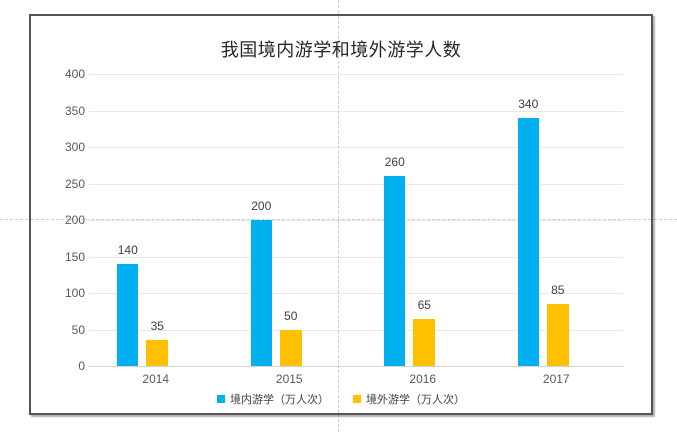 The image size is (677, 432). Describe the element at coordinates (74, 293) in the screenshot. I see `y-axis-label: 100` at that location.